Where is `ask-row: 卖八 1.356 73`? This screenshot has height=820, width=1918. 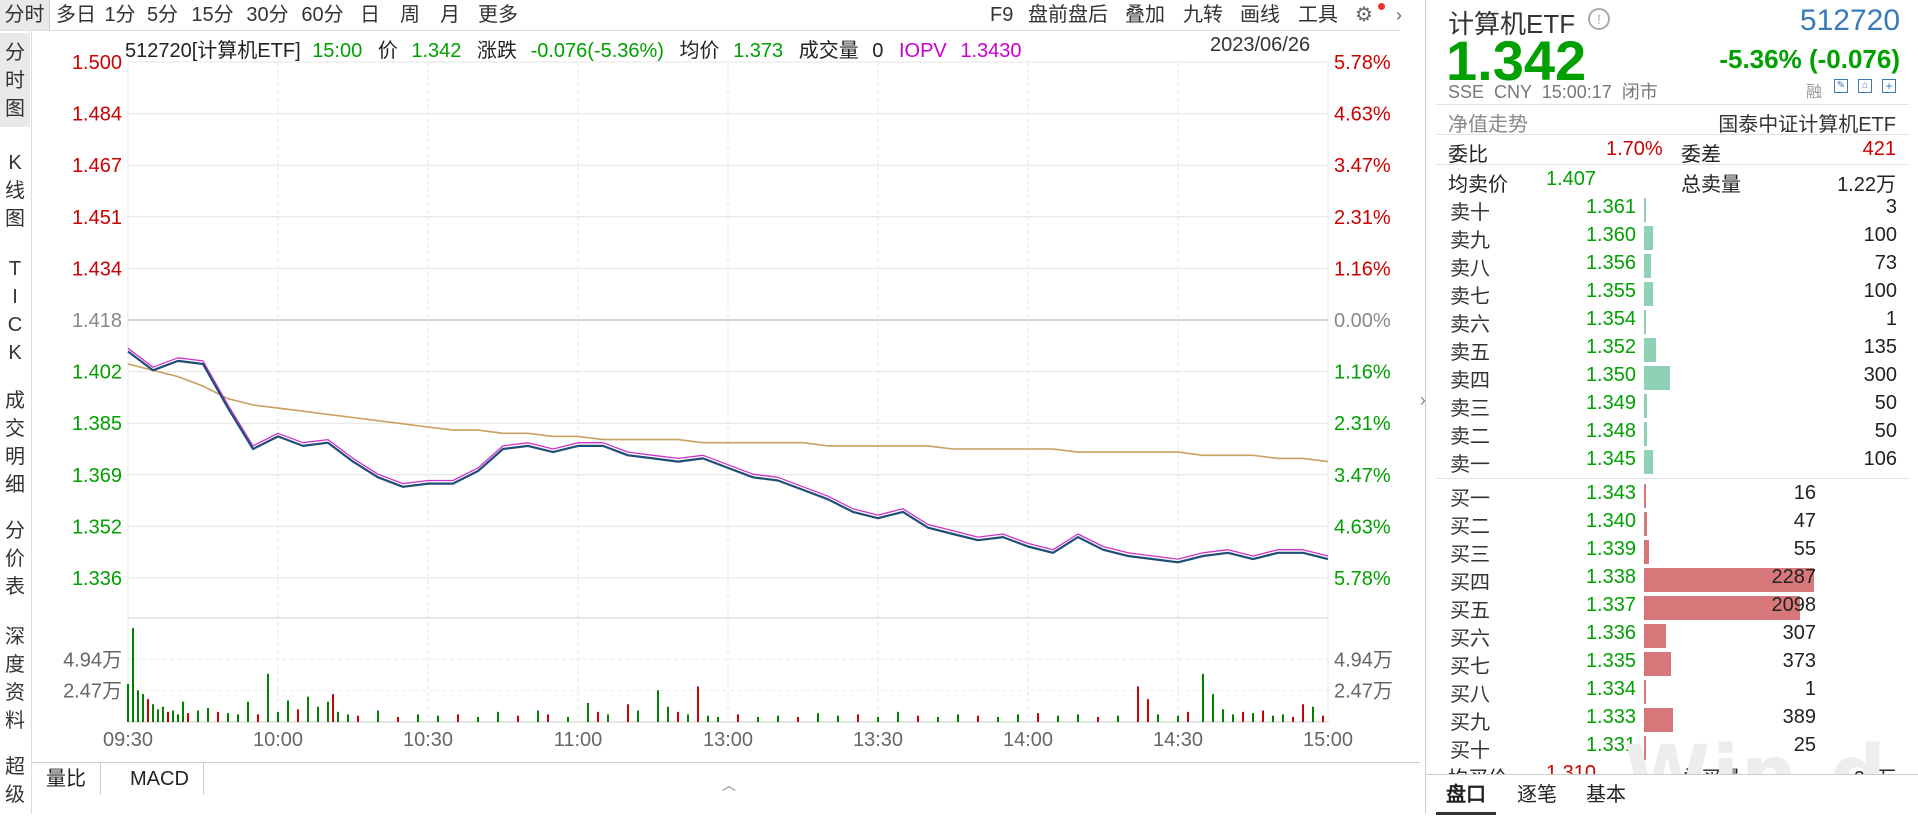 ask-row: 卖八 1.356 73 is located at coordinates (1672, 266).